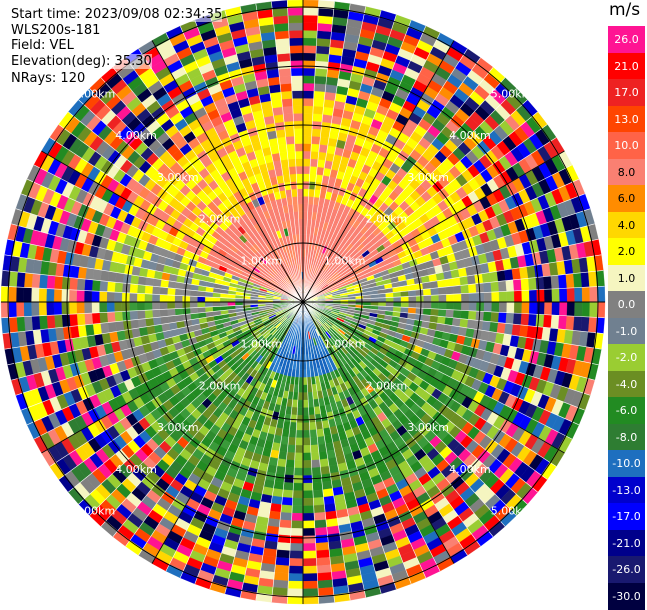 This screenshot has height=610, width=647. I want to click on colorbar-tick-label: 21.0, so click(626, 66).